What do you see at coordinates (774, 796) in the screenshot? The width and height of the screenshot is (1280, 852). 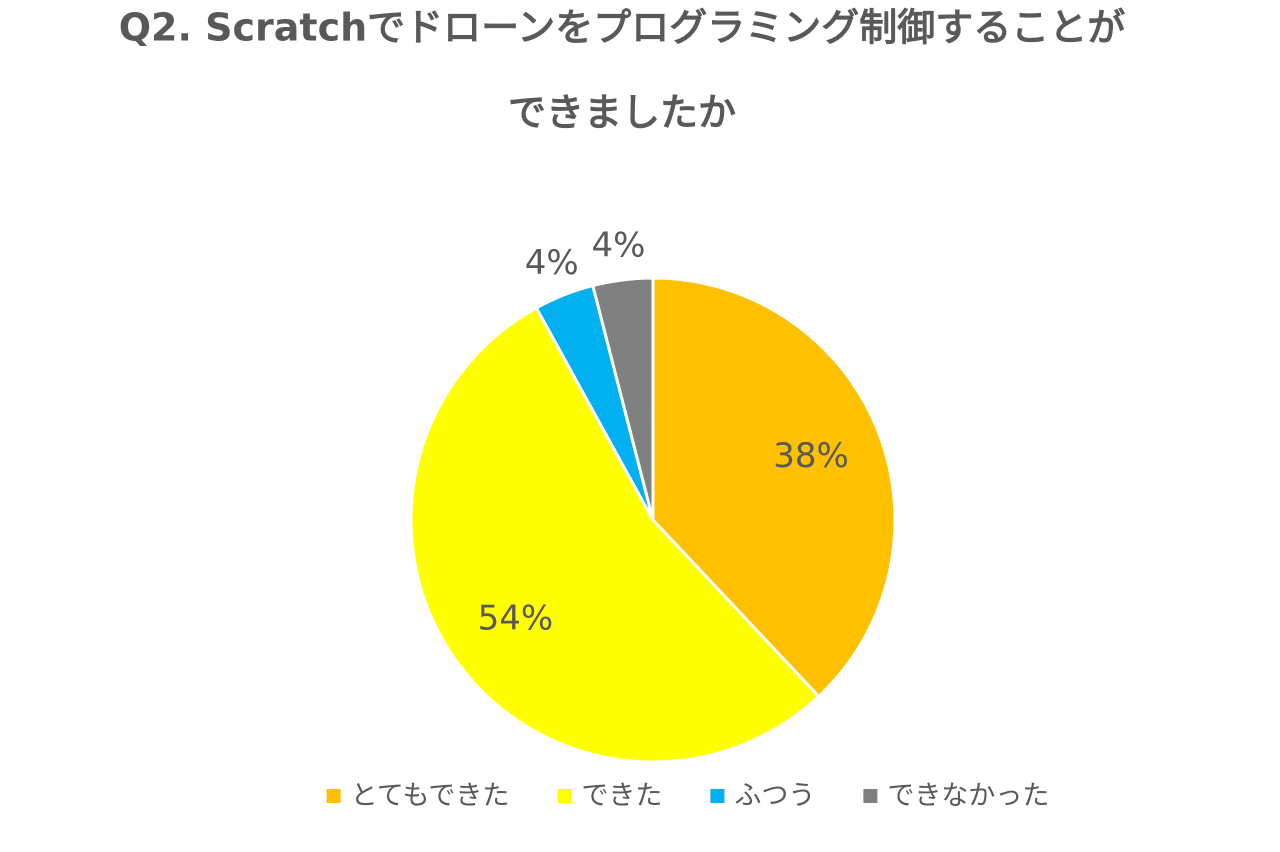 I see `legend-label: ふつう` at bounding box center [774, 796].